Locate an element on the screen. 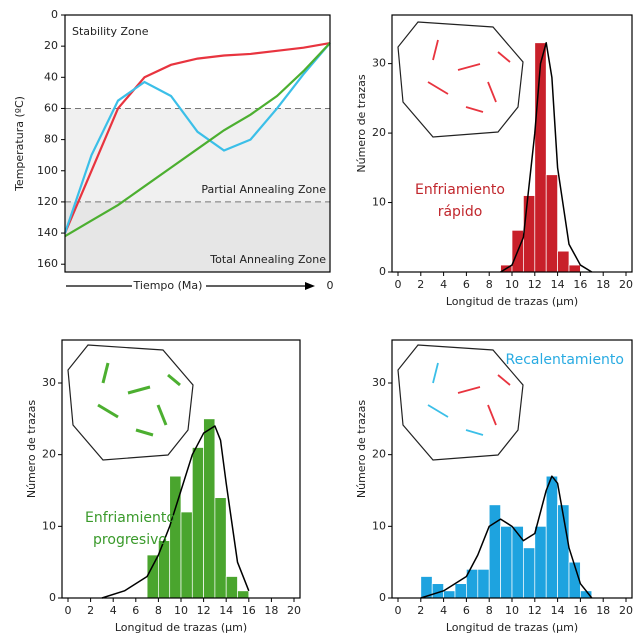  x-axis-title: Tiempo (Ma) is located at coordinates (168, 285).